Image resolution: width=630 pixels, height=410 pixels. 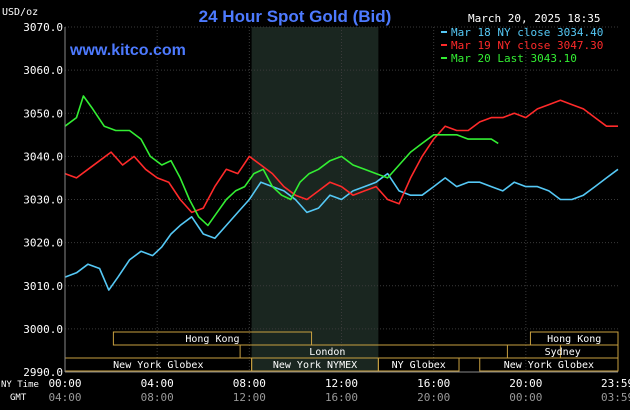 What do you see at coordinates (525, 397) in the screenshot?
I see `gmt-tick-label: 00:00` at bounding box center [525, 397].